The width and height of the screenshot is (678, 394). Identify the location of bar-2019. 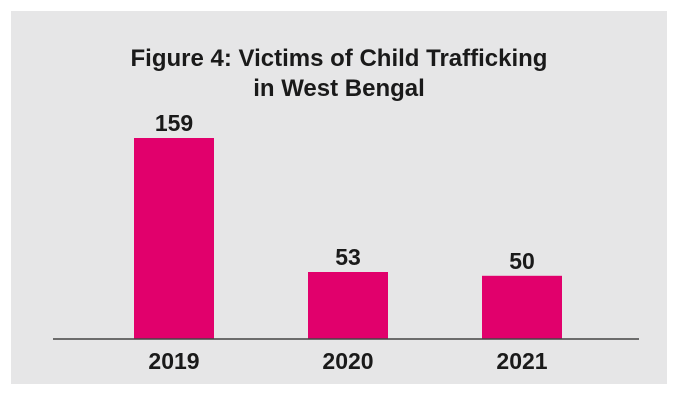
(174, 238).